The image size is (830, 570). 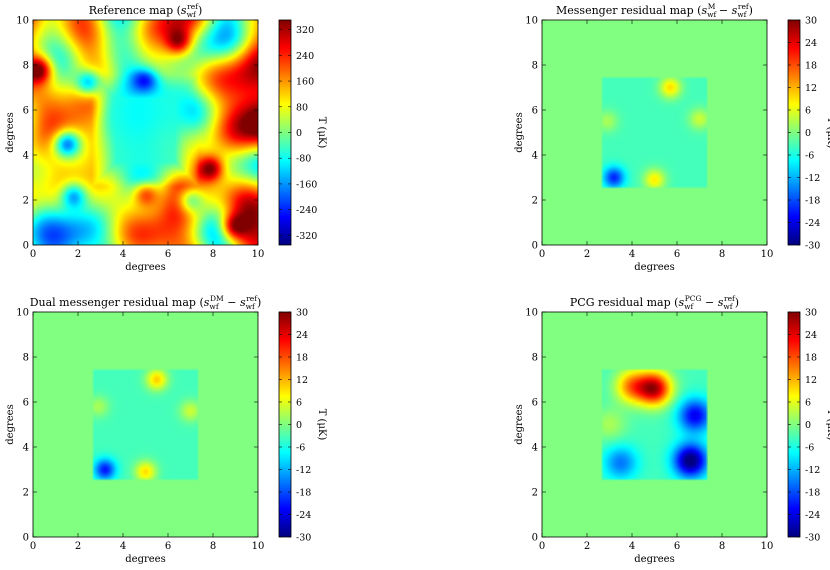 I want to click on colorbar-tick-label: -30, so click(x=812, y=538).